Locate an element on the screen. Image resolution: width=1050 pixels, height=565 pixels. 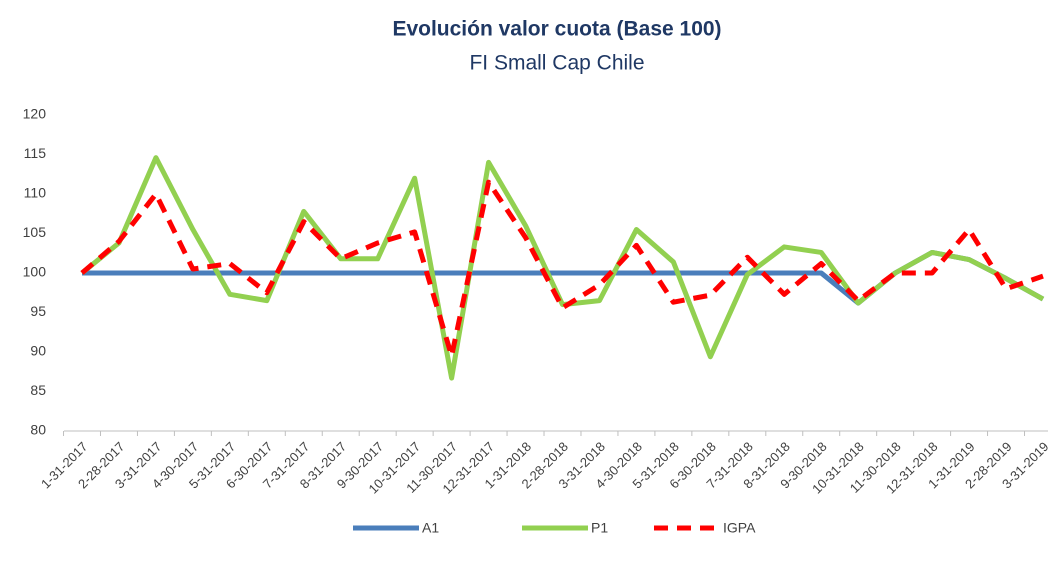
y-tick-label: 95 is located at coordinates (38, 311).